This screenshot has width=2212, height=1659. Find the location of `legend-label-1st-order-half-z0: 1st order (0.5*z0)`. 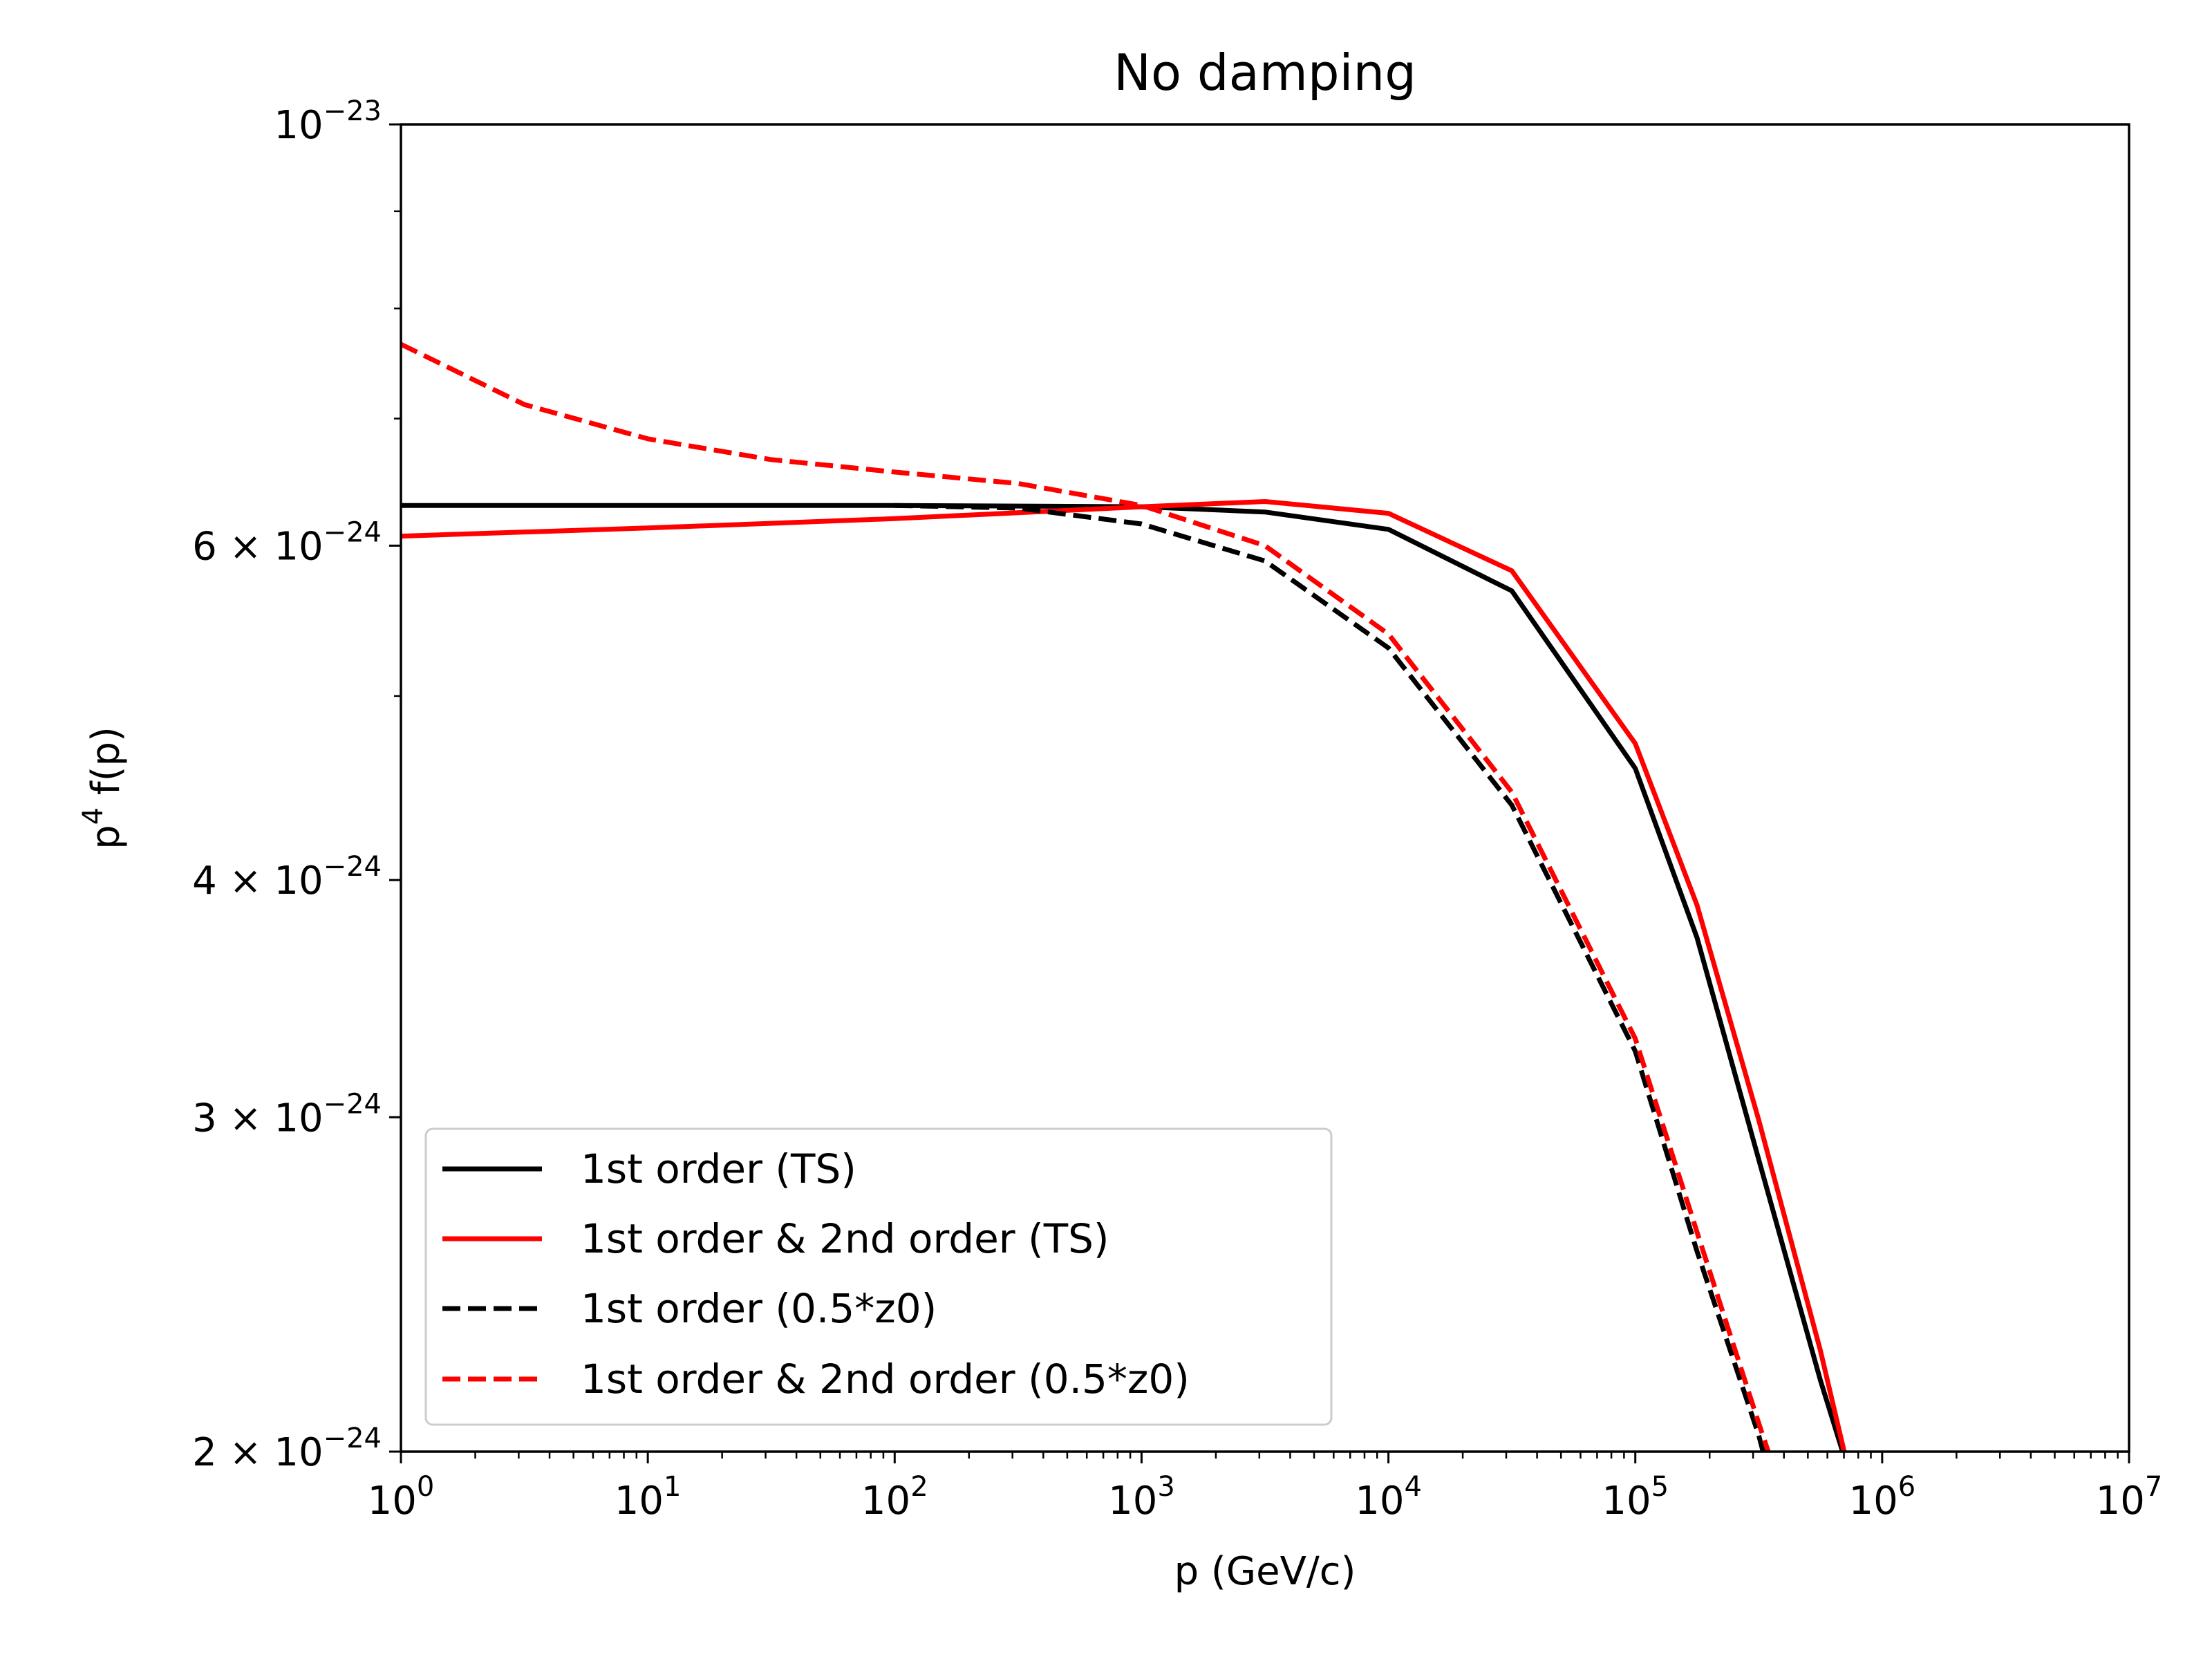

legend-label-1st-order-half-z0: 1st order (0.5*z0) is located at coordinates (759, 1309).